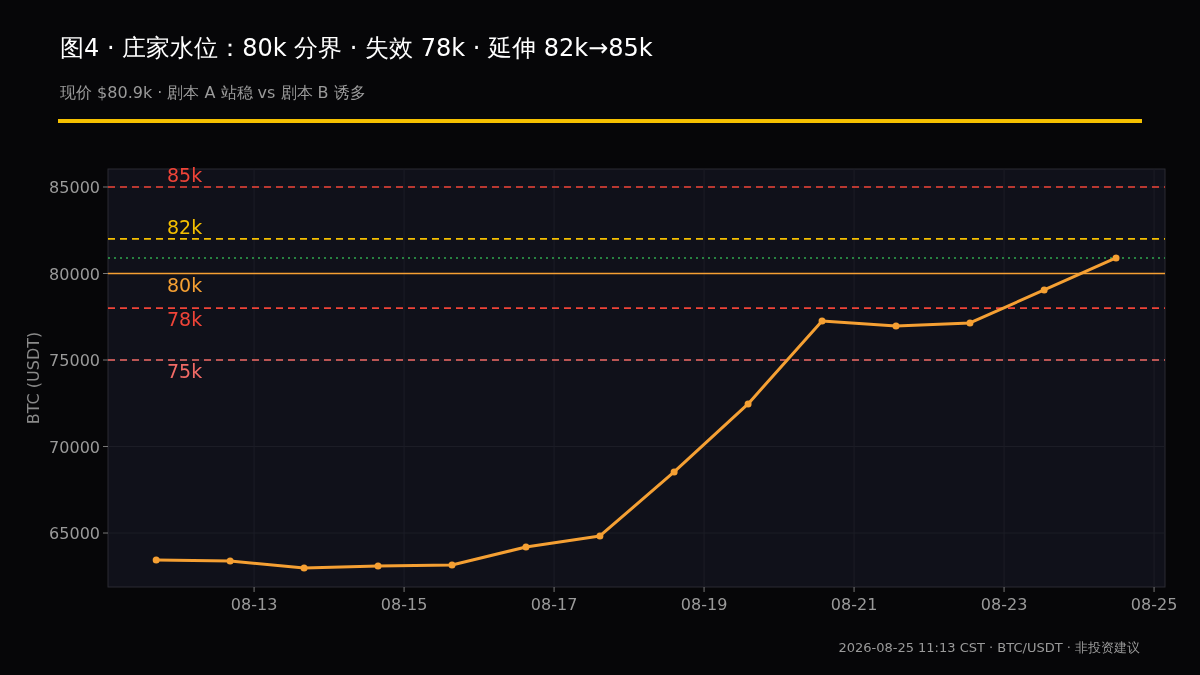 The width and height of the screenshot is (1200, 675). What do you see at coordinates (554, 604) in the screenshot?
I see `x-tick-label: 08-17` at bounding box center [554, 604].